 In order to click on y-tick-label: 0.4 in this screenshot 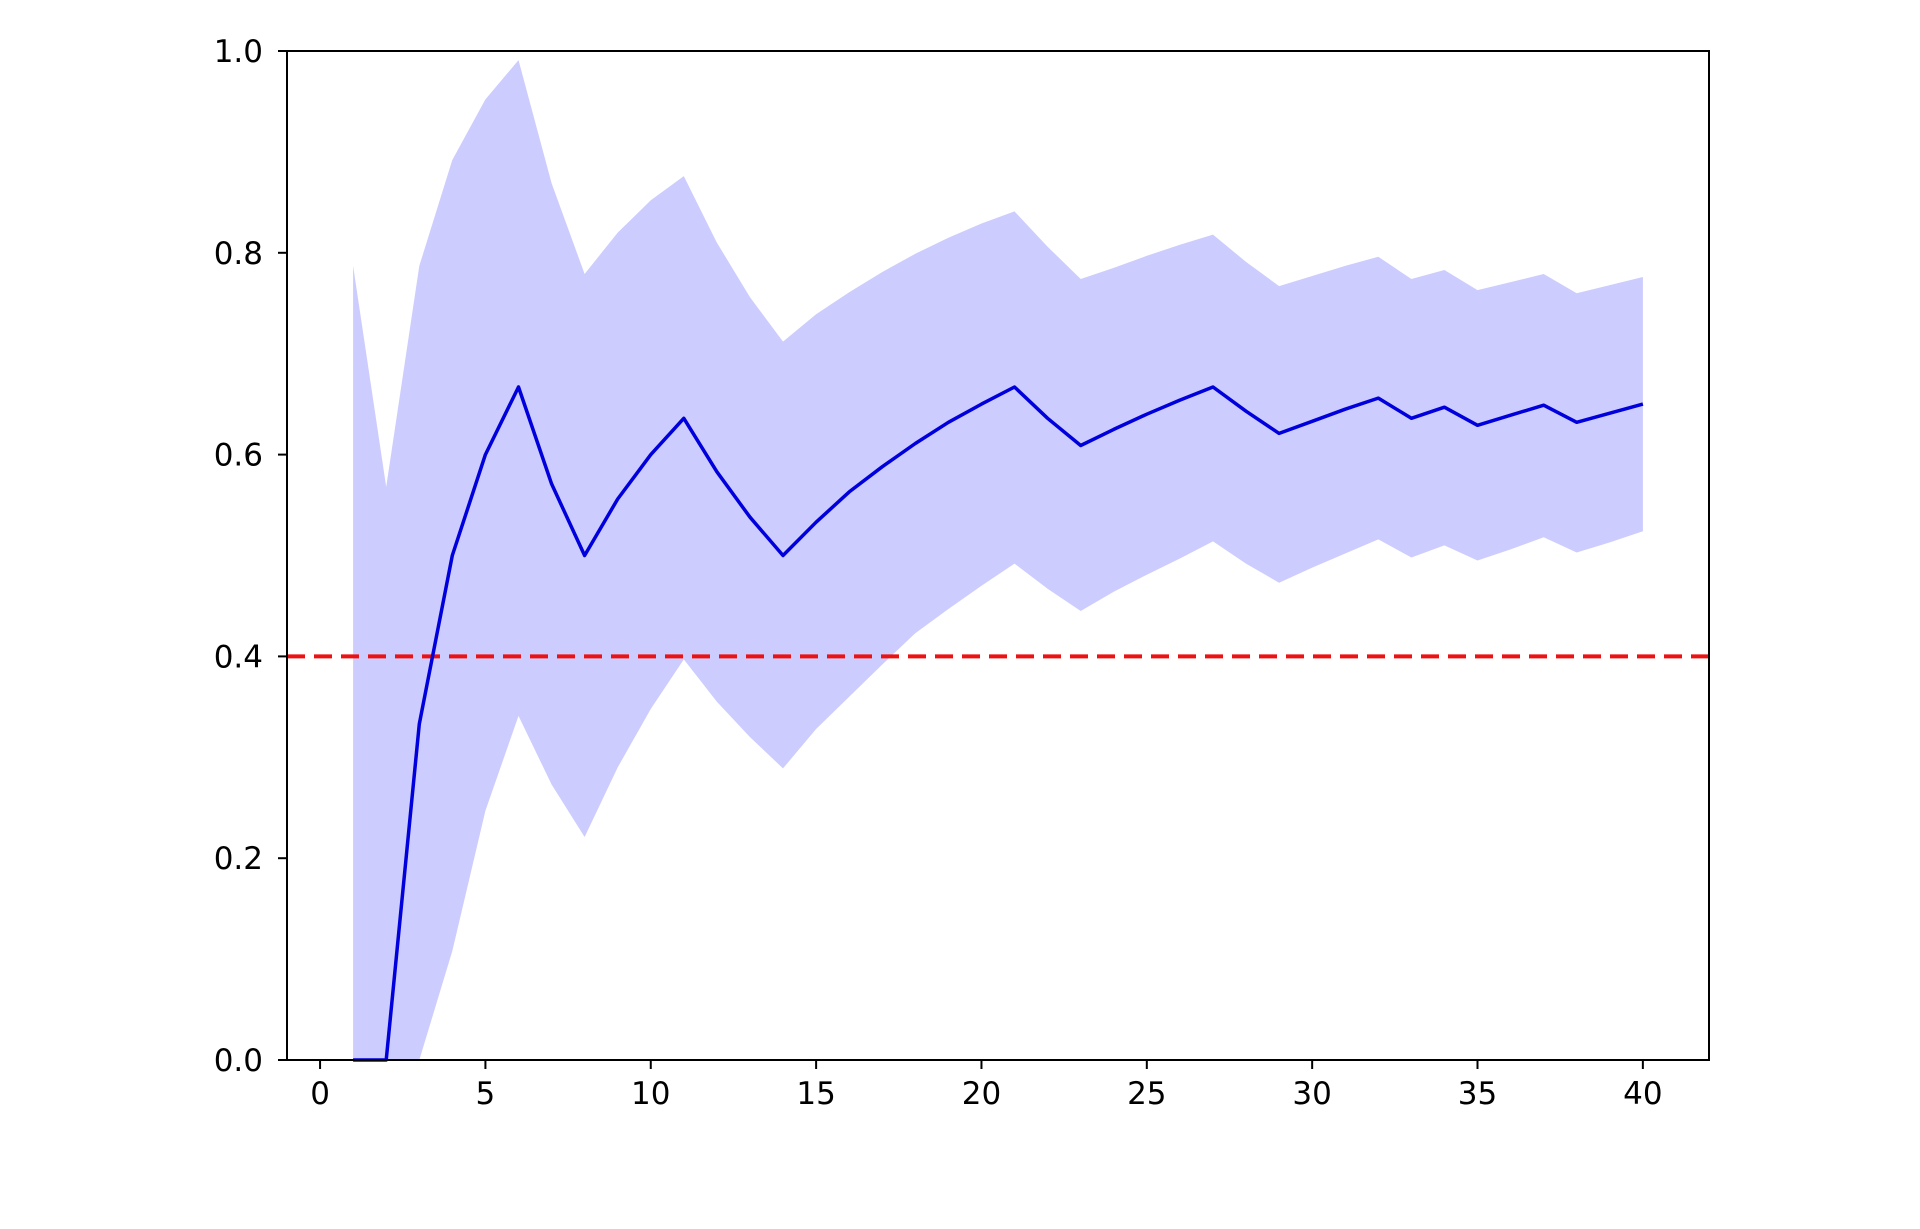, I will do `click(238, 657)`.